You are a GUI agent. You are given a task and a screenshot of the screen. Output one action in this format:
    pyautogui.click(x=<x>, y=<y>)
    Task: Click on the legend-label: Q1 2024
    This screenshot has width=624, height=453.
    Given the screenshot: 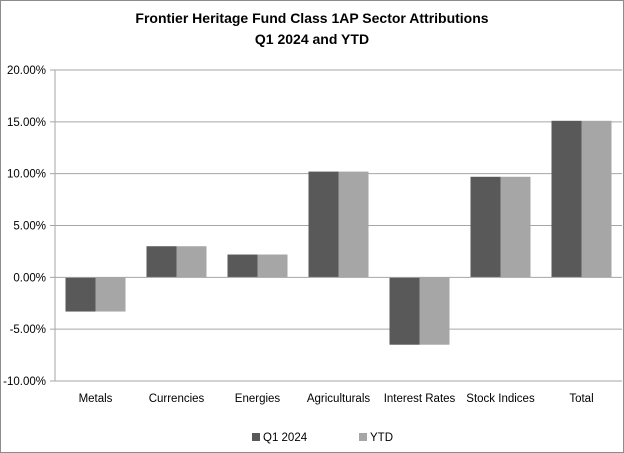 What is the action you would take?
    pyautogui.click(x=285, y=438)
    